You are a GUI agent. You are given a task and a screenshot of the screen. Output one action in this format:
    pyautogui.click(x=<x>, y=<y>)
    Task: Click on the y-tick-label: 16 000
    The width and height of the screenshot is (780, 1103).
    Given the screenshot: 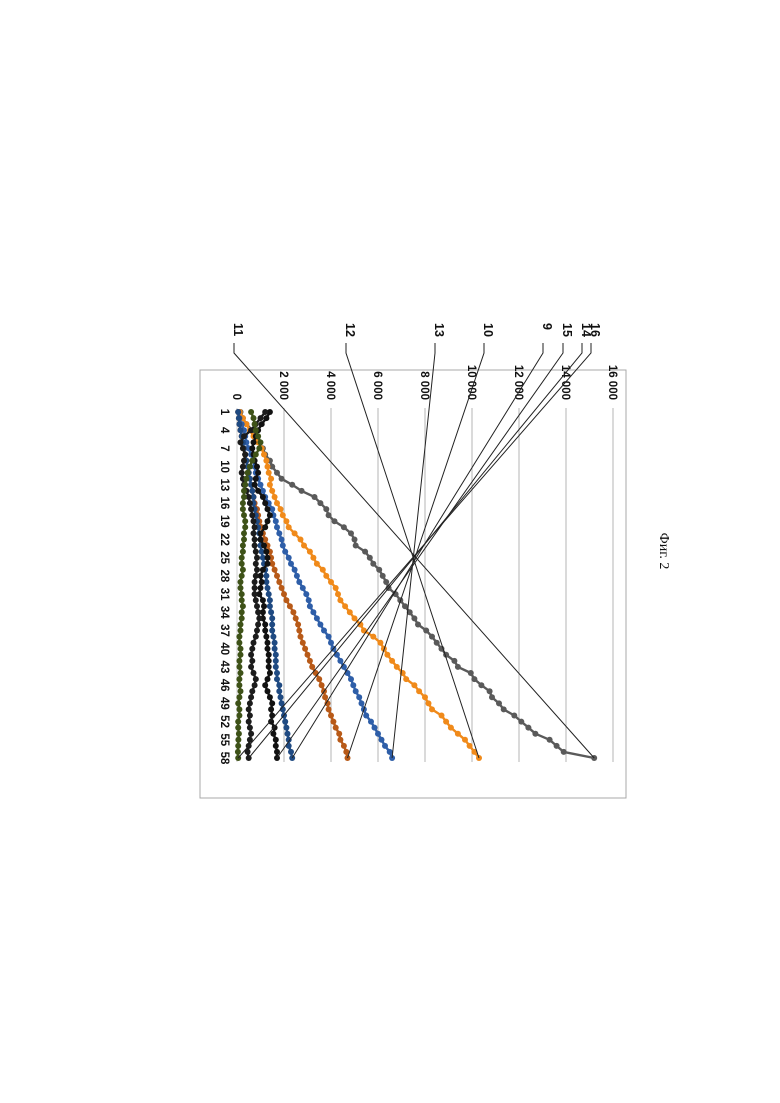 What is the action you would take?
    pyautogui.click(x=612, y=382)
    